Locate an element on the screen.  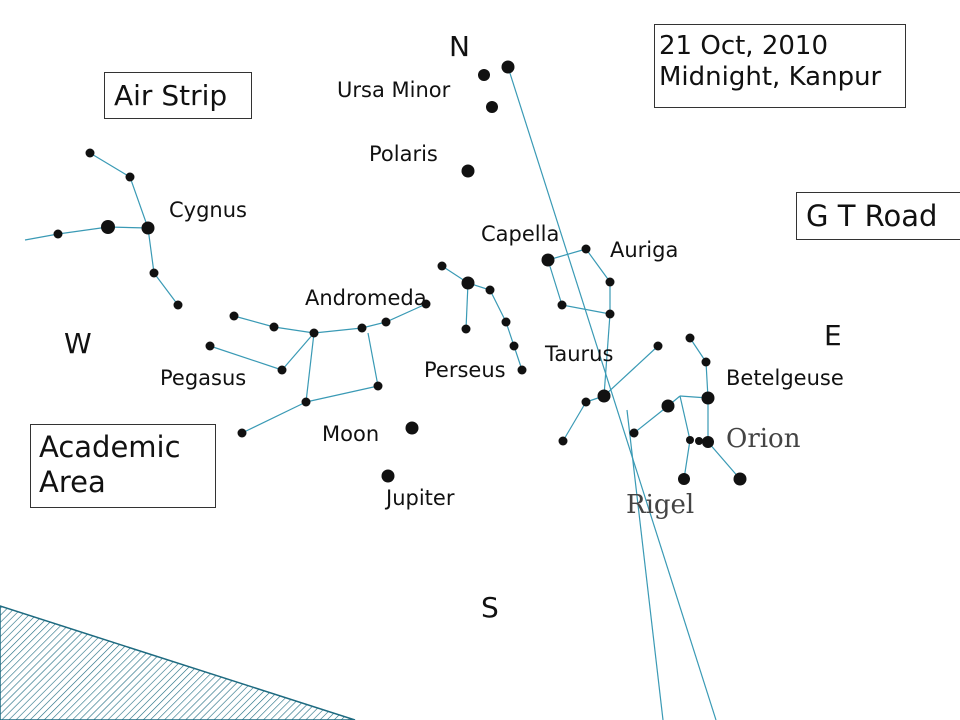
label-capella: Capella is located at coordinates (520, 234).